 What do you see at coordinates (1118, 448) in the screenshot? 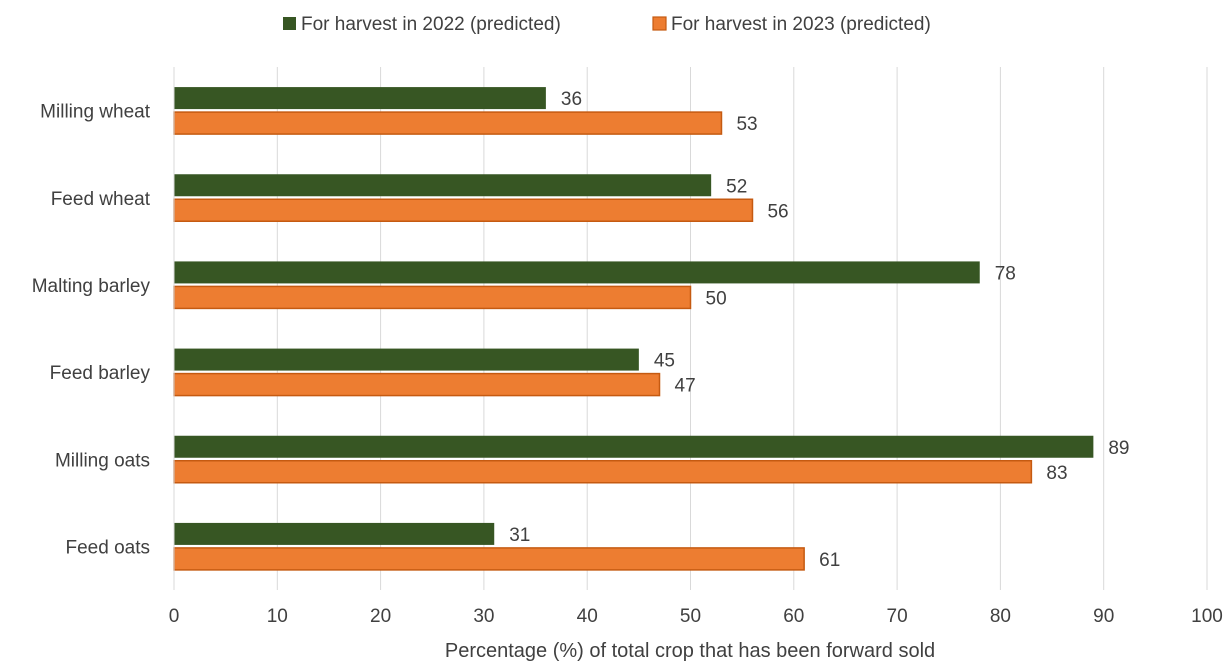
I see `data-label-milling-oats-series-1: 89` at bounding box center [1118, 448].